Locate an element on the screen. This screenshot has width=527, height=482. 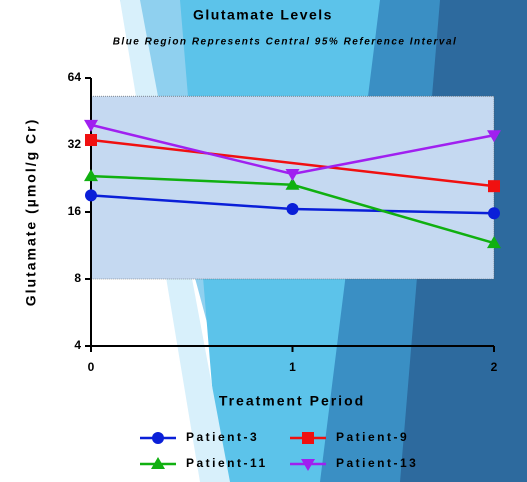
legend-label: Patient-3 is located at coordinates (222, 437).